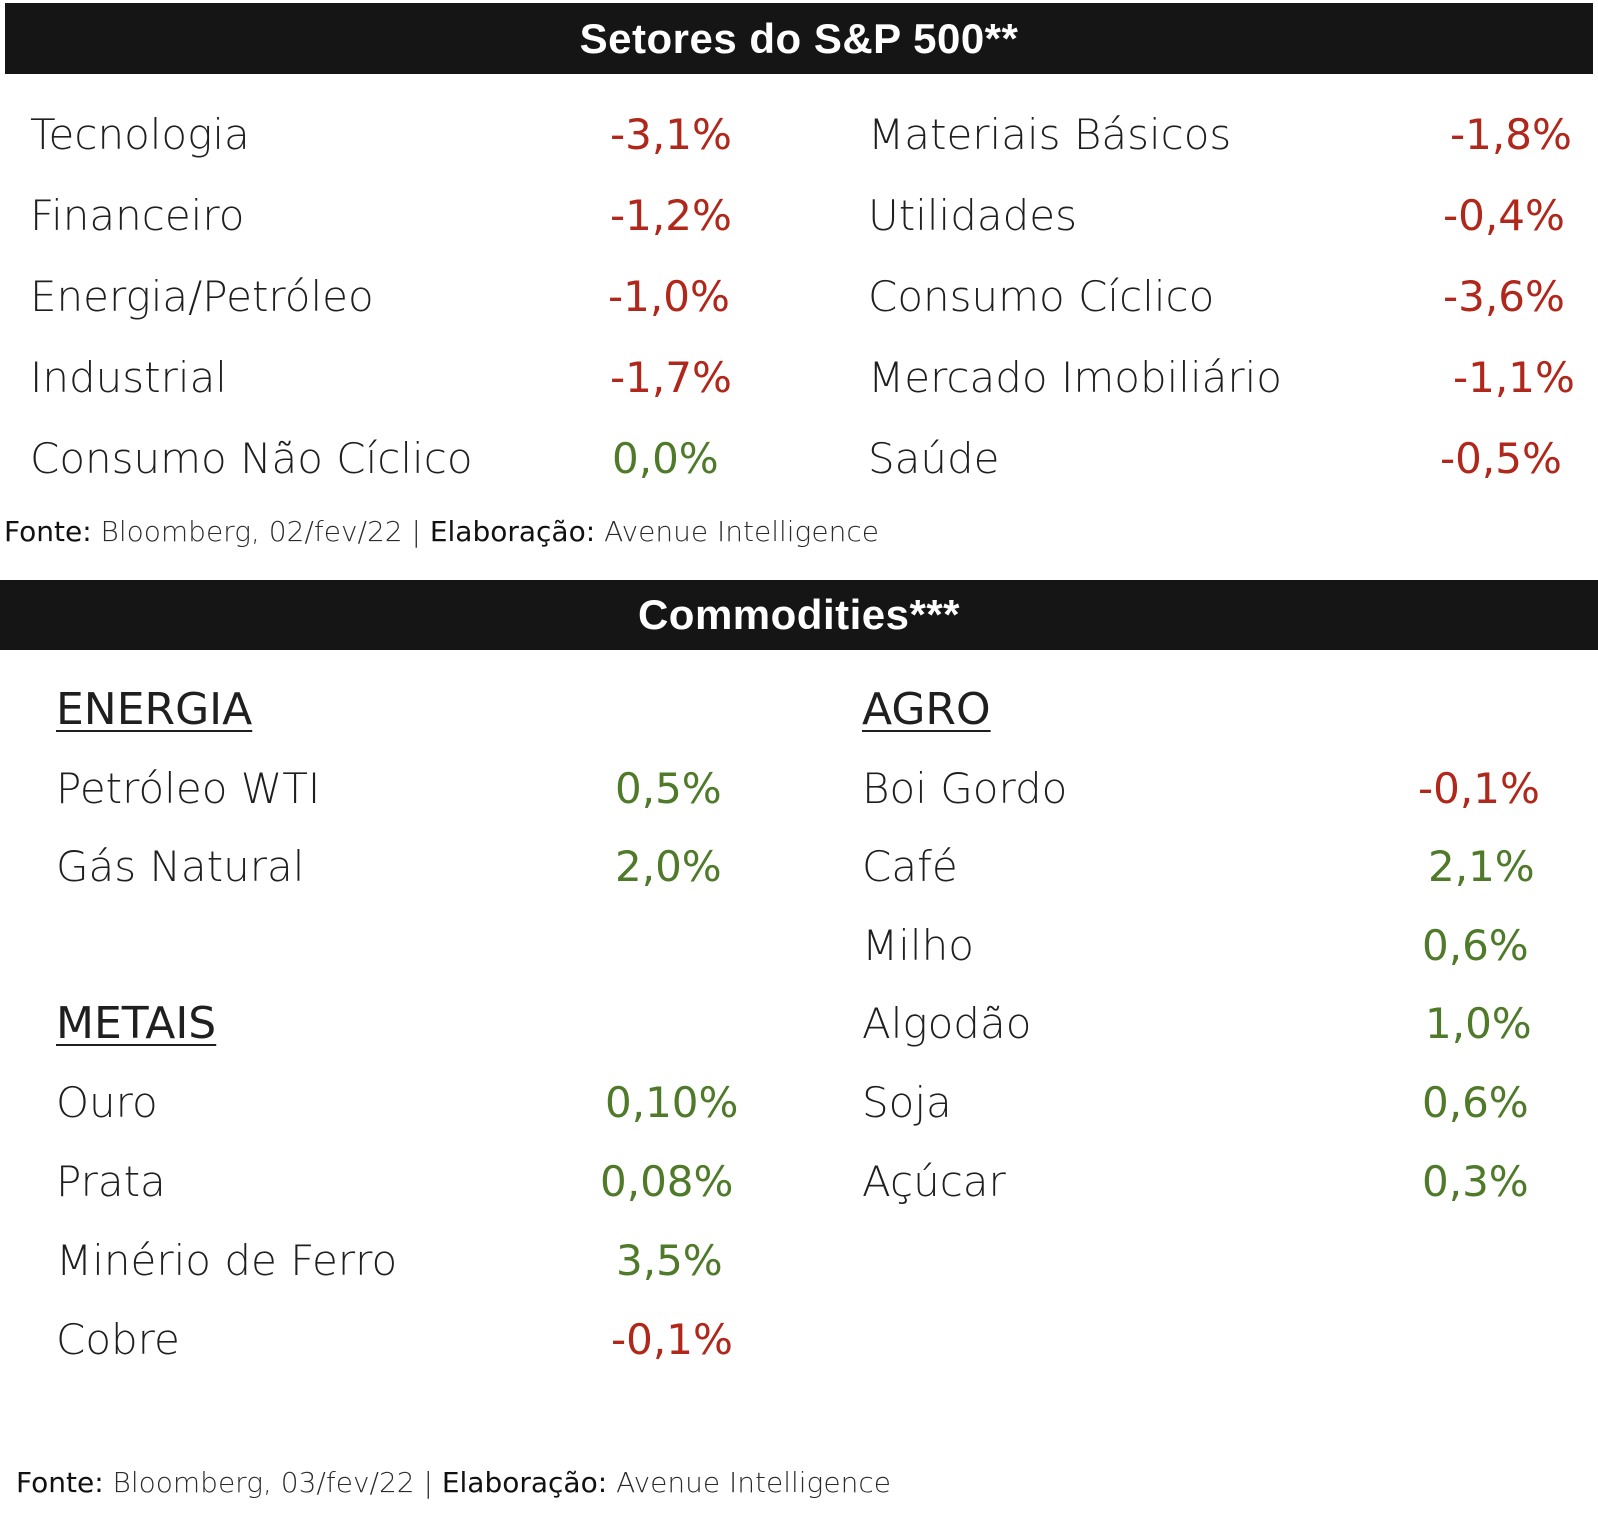 The height and width of the screenshot is (1524, 1598). What do you see at coordinates (1475, 1181) in the screenshot?
I see `commodity-value: 0,3%` at bounding box center [1475, 1181].